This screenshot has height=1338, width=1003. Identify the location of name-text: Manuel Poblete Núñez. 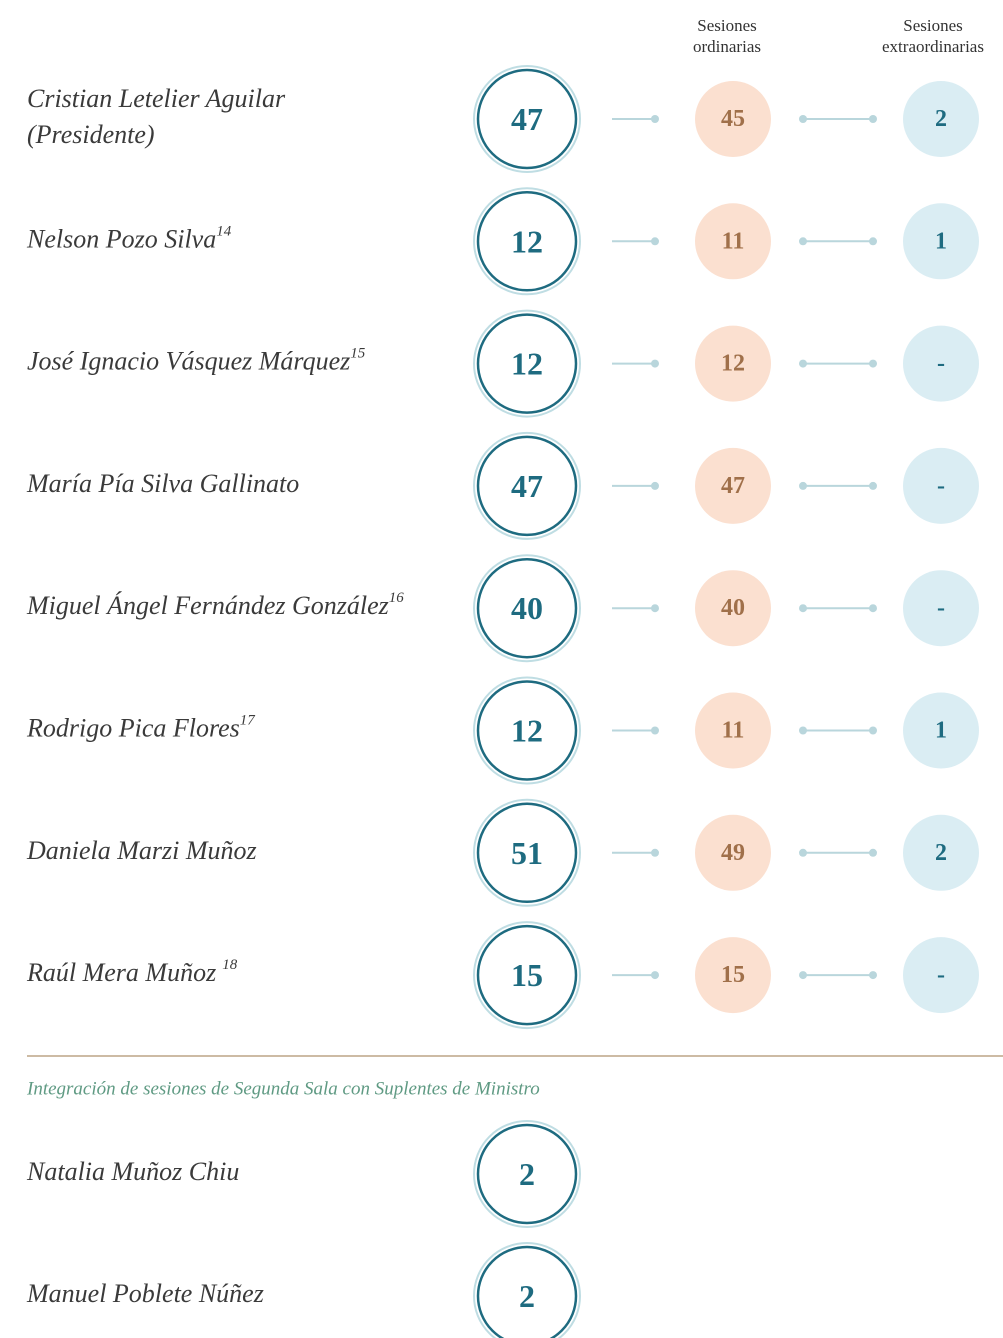
(145, 1293).